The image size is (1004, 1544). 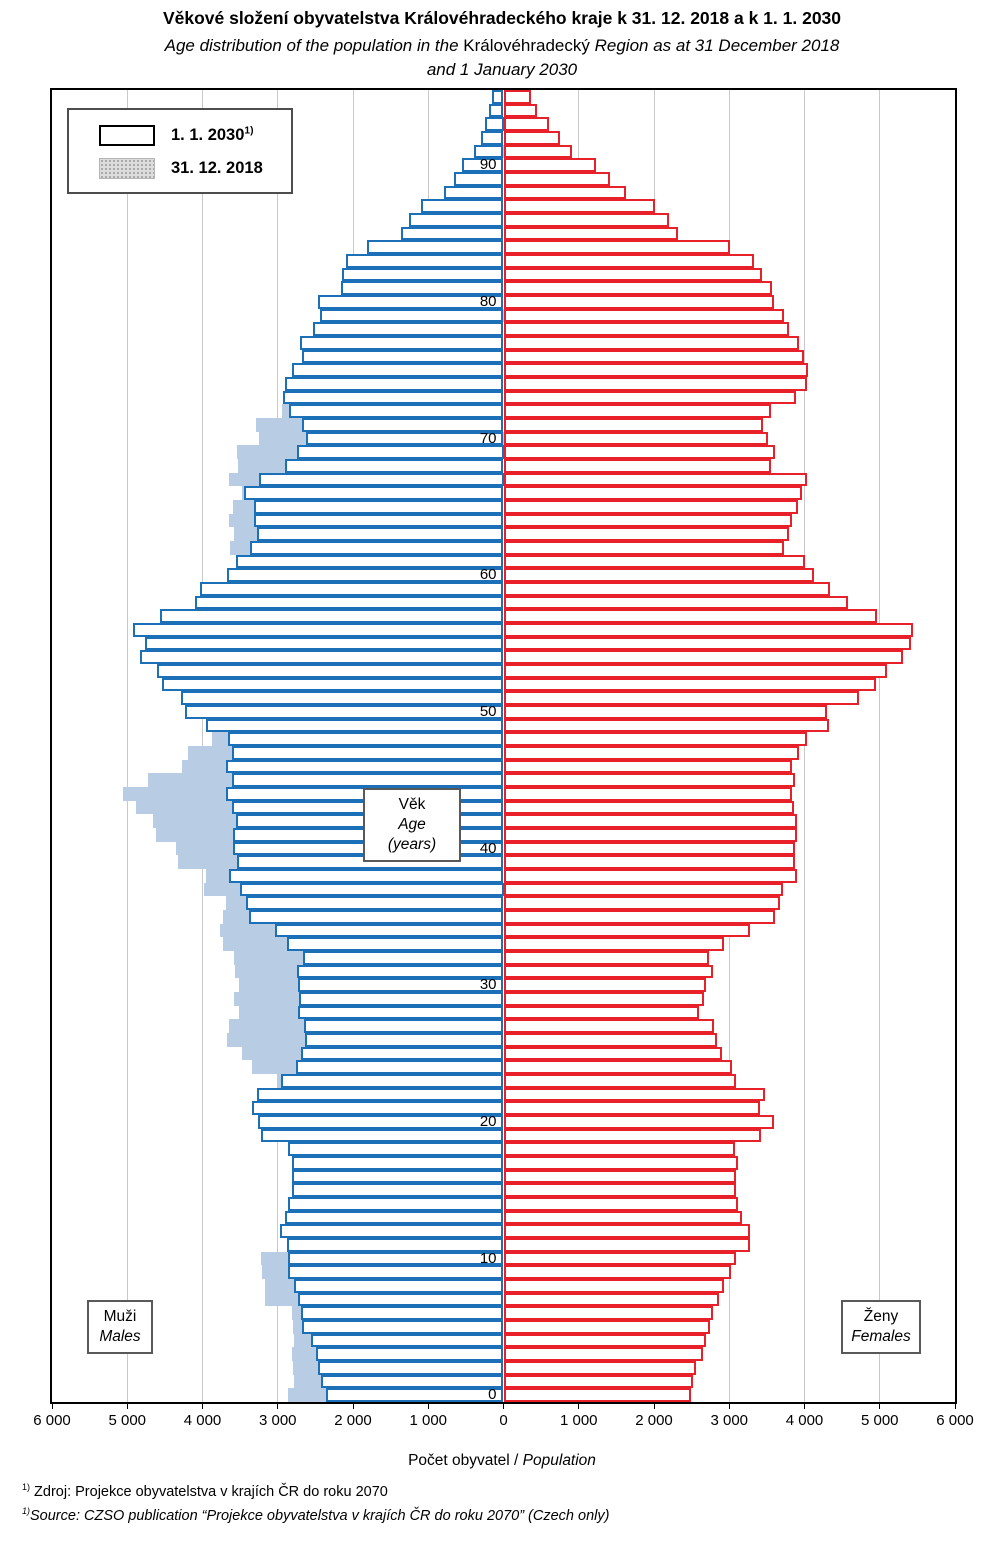 What do you see at coordinates (714, 45) in the screenshot?
I see `subtitle-en-part2: Region as at 31 December 2018` at bounding box center [714, 45].